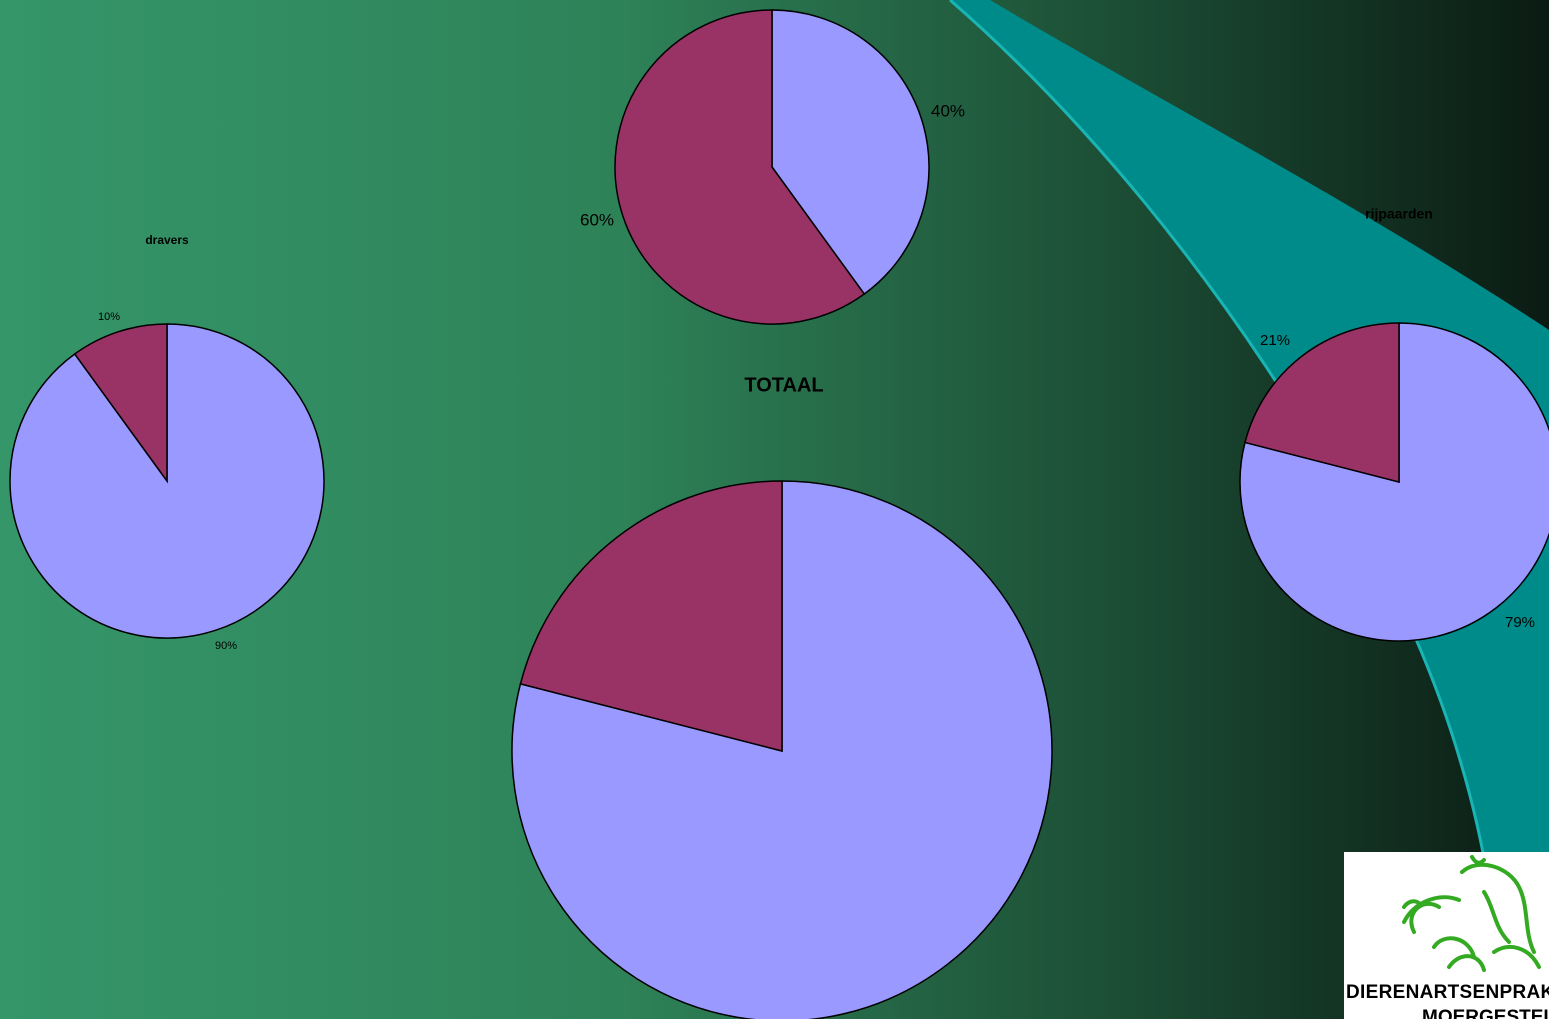  What do you see at coordinates (109, 317) in the screenshot?
I see `pie-slice-label: 10%` at bounding box center [109, 317].